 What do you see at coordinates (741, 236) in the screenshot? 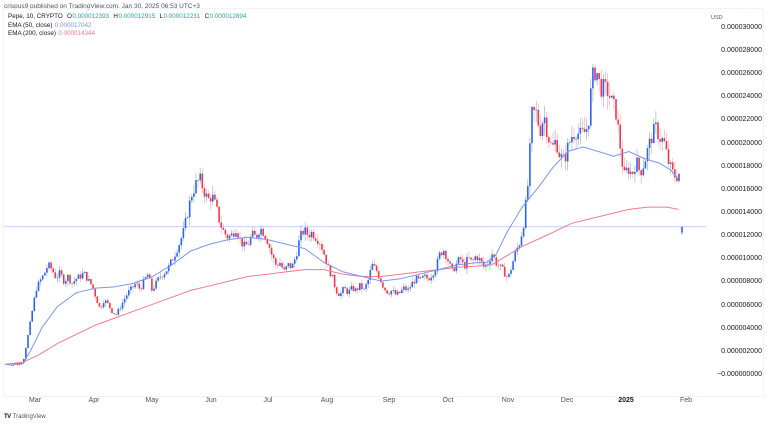
I see `price-tick: 0.000012000` at bounding box center [741, 236].